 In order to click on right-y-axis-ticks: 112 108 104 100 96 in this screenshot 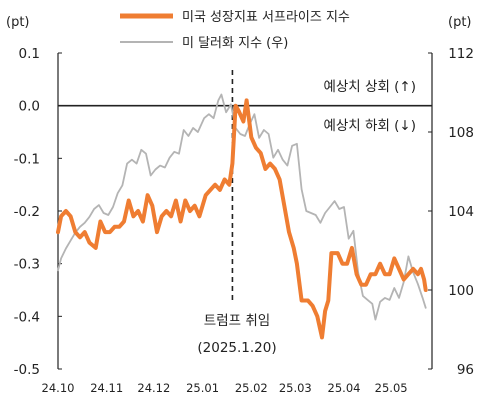, I will do `click(451, 212)`.